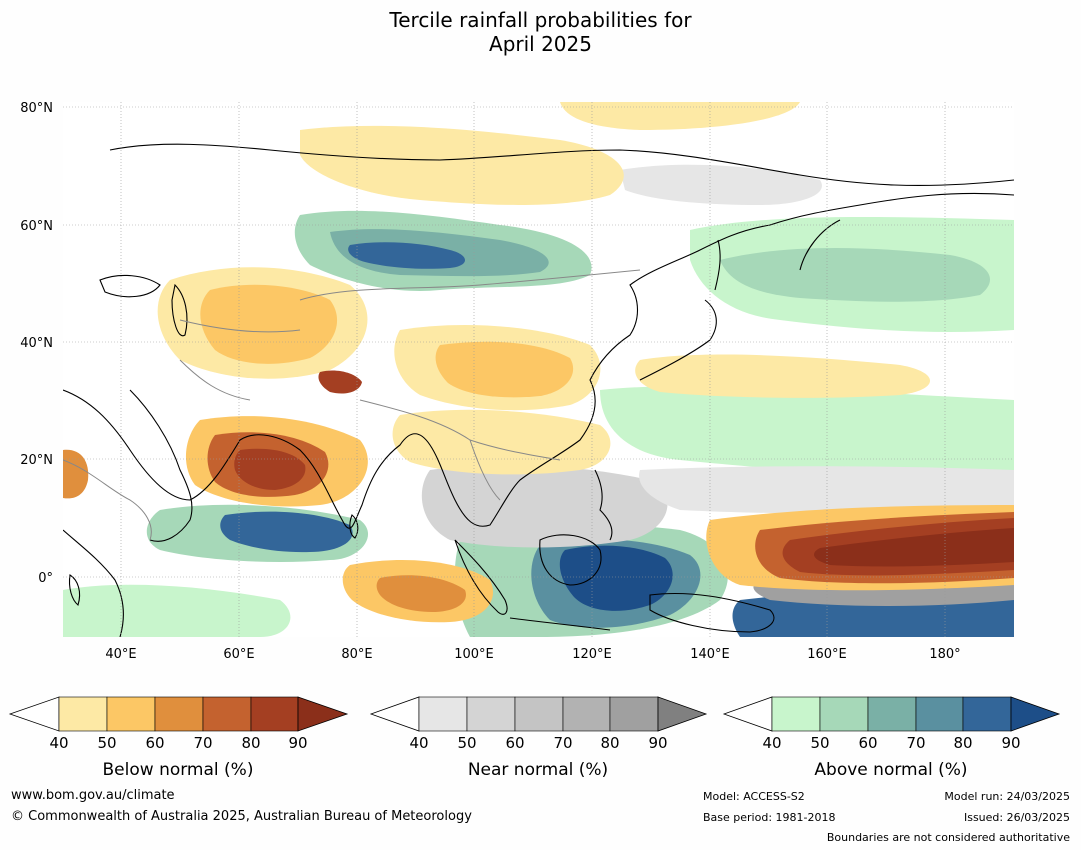 The width and height of the screenshot is (1081, 850). Describe the element at coordinates (45, 578) in the screenshot. I see `lat-label-0: 0°` at that location.